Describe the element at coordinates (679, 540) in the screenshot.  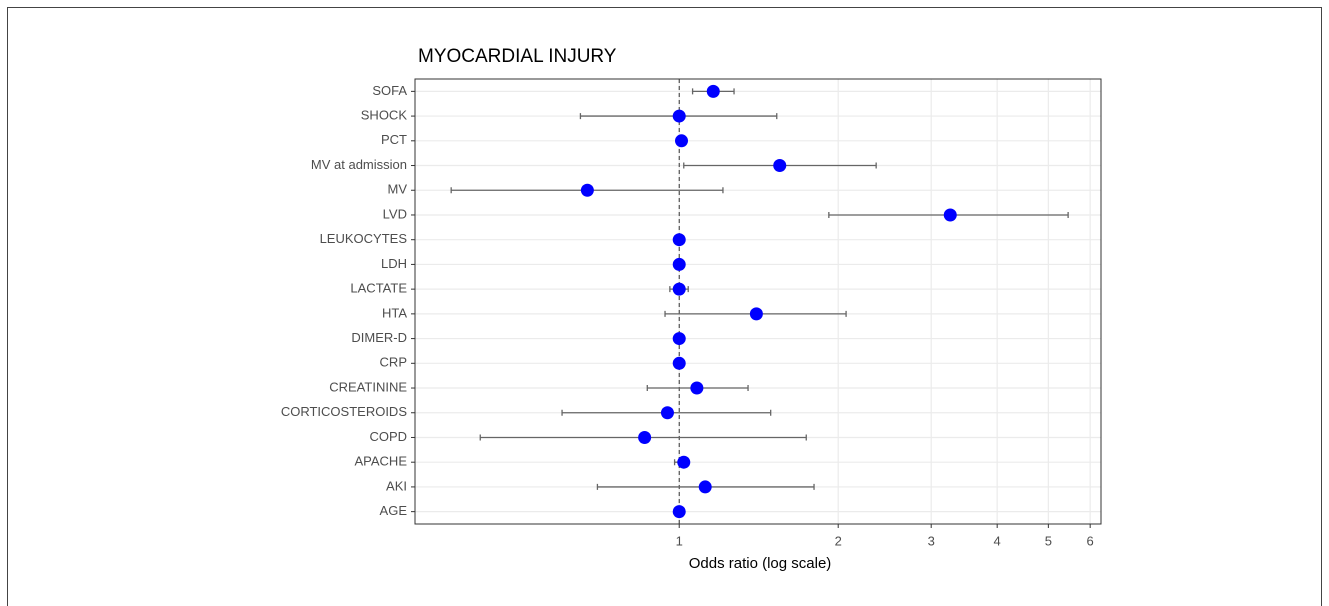
I see `x-tick-label: 1` at that location.